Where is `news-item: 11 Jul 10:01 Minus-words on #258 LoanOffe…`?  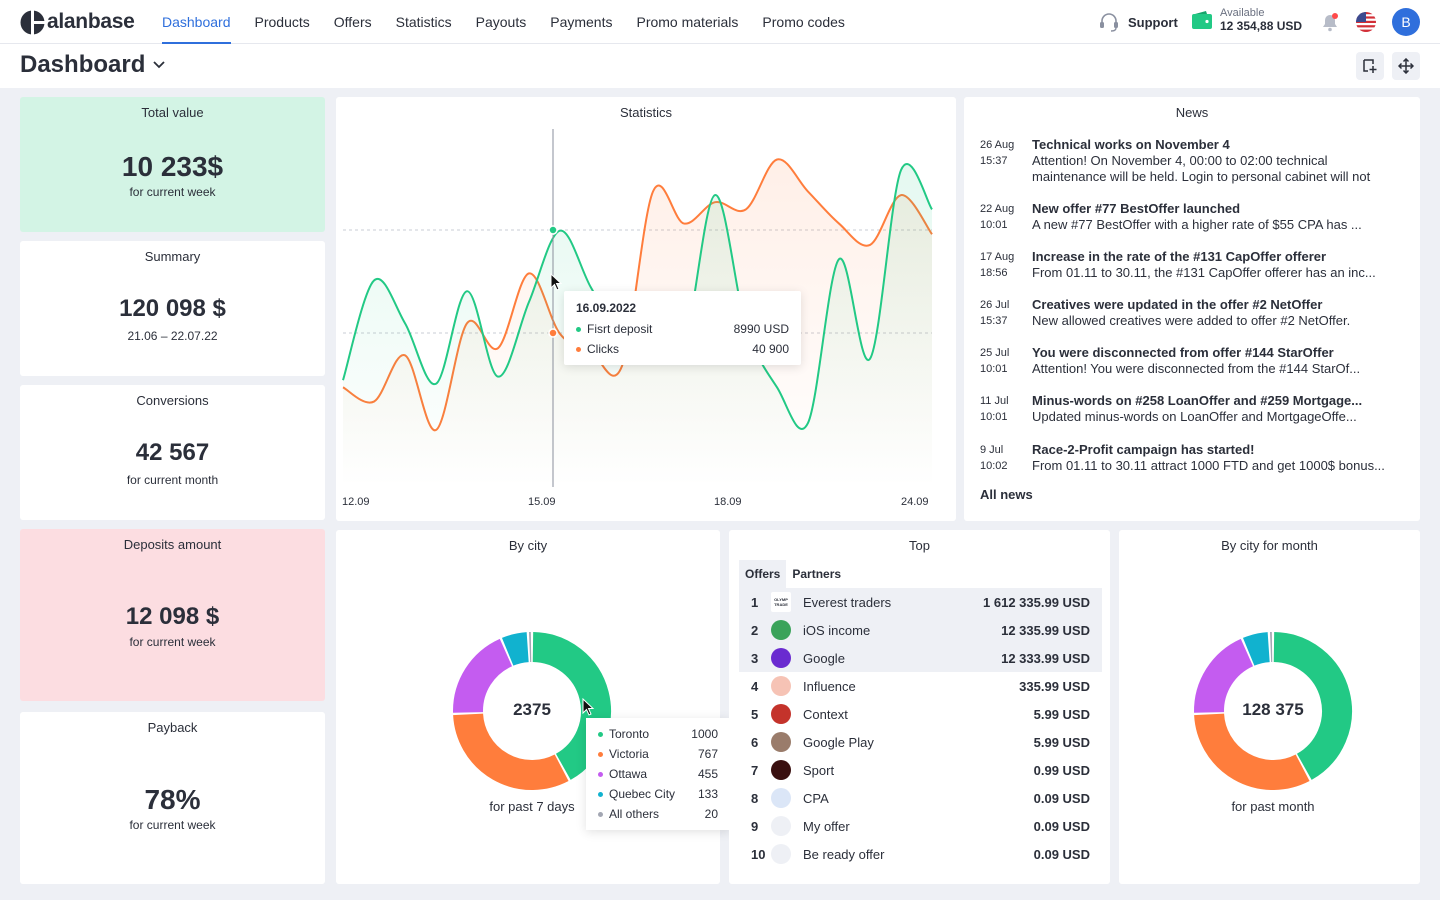 news-item: 11 Jul 10:01 Minus-words on #258 LoanOffe… is located at coordinates (1192, 417).